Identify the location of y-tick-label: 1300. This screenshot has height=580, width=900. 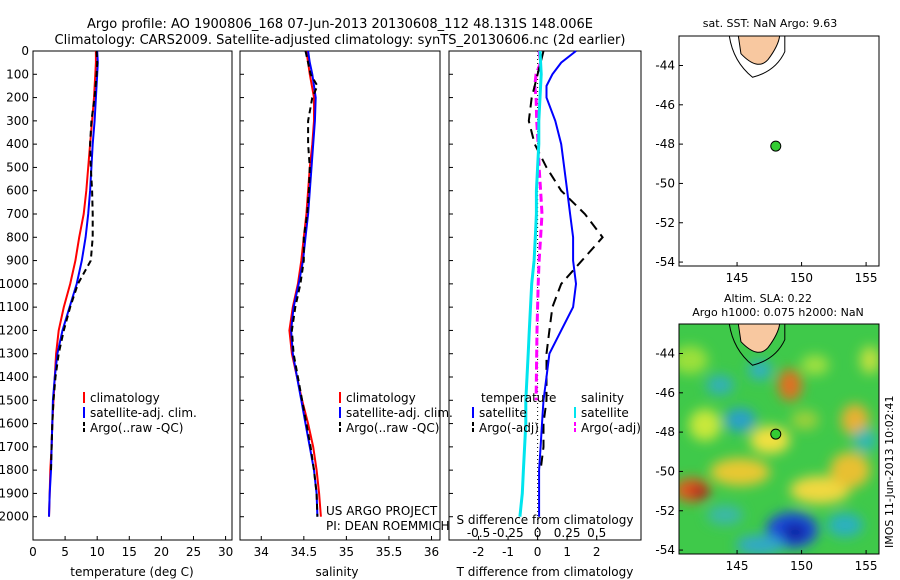
(14, 354).